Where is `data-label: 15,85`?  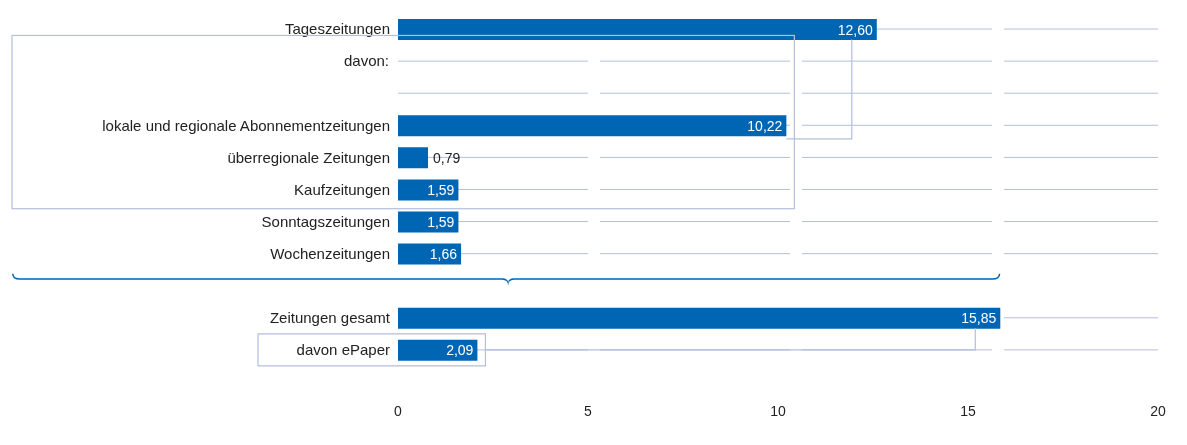
data-label: 15,85 is located at coordinates (979, 318).